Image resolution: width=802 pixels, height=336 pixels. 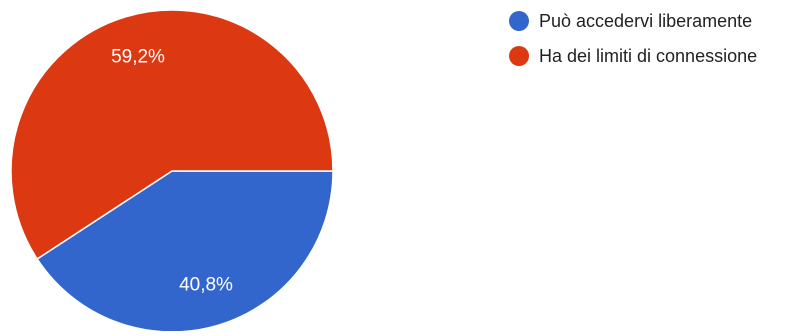 What do you see at coordinates (138, 56) in the screenshot?
I see `pie-slice-label-1: 59,2%` at bounding box center [138, 56].